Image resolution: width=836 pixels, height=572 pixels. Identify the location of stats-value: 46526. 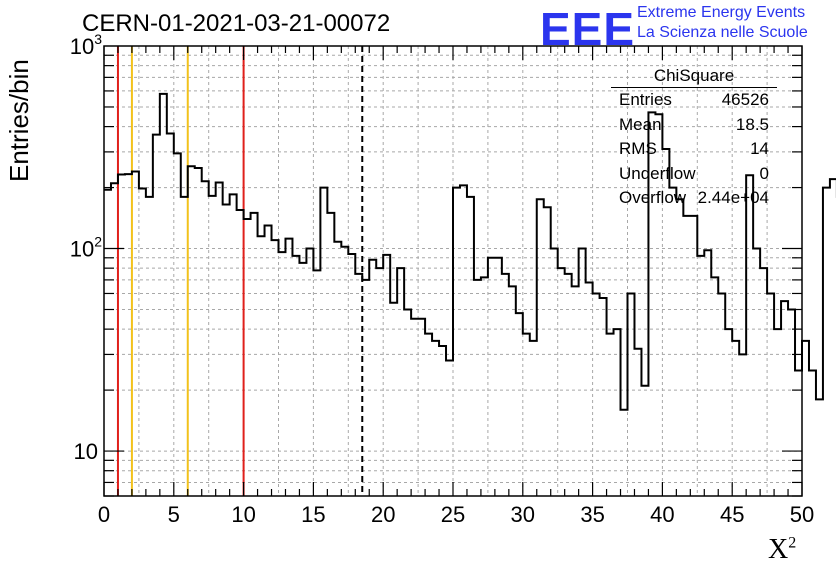
(745, 99).